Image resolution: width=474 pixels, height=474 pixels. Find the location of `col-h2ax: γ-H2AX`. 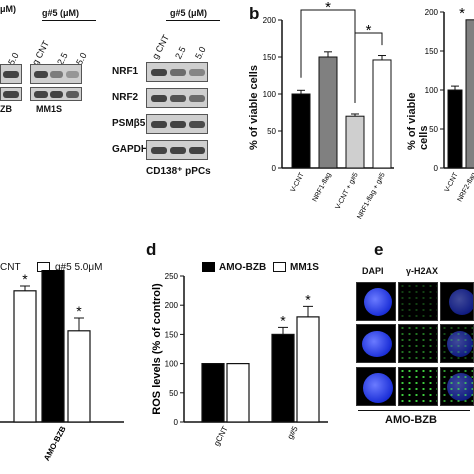

col-h2ax: γ-H2AX is located at coordinates (422, 271).